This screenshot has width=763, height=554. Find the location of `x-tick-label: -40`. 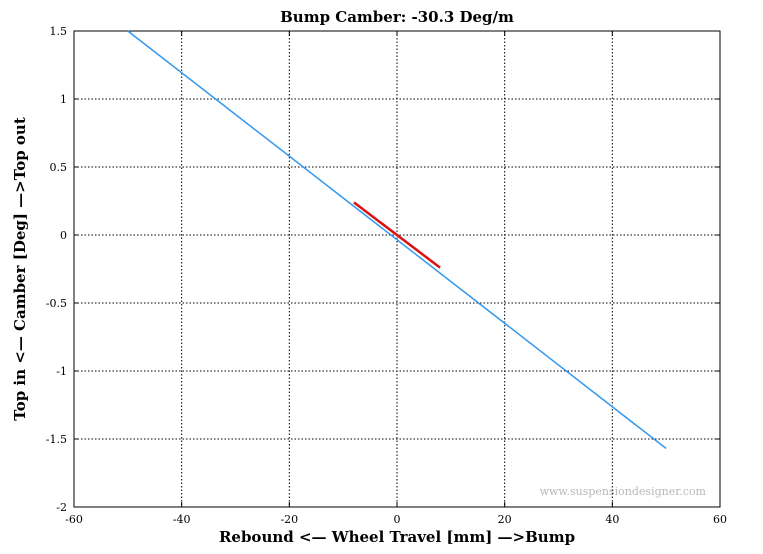

x-tick-label: -40 is located at coordinates (182, 519).